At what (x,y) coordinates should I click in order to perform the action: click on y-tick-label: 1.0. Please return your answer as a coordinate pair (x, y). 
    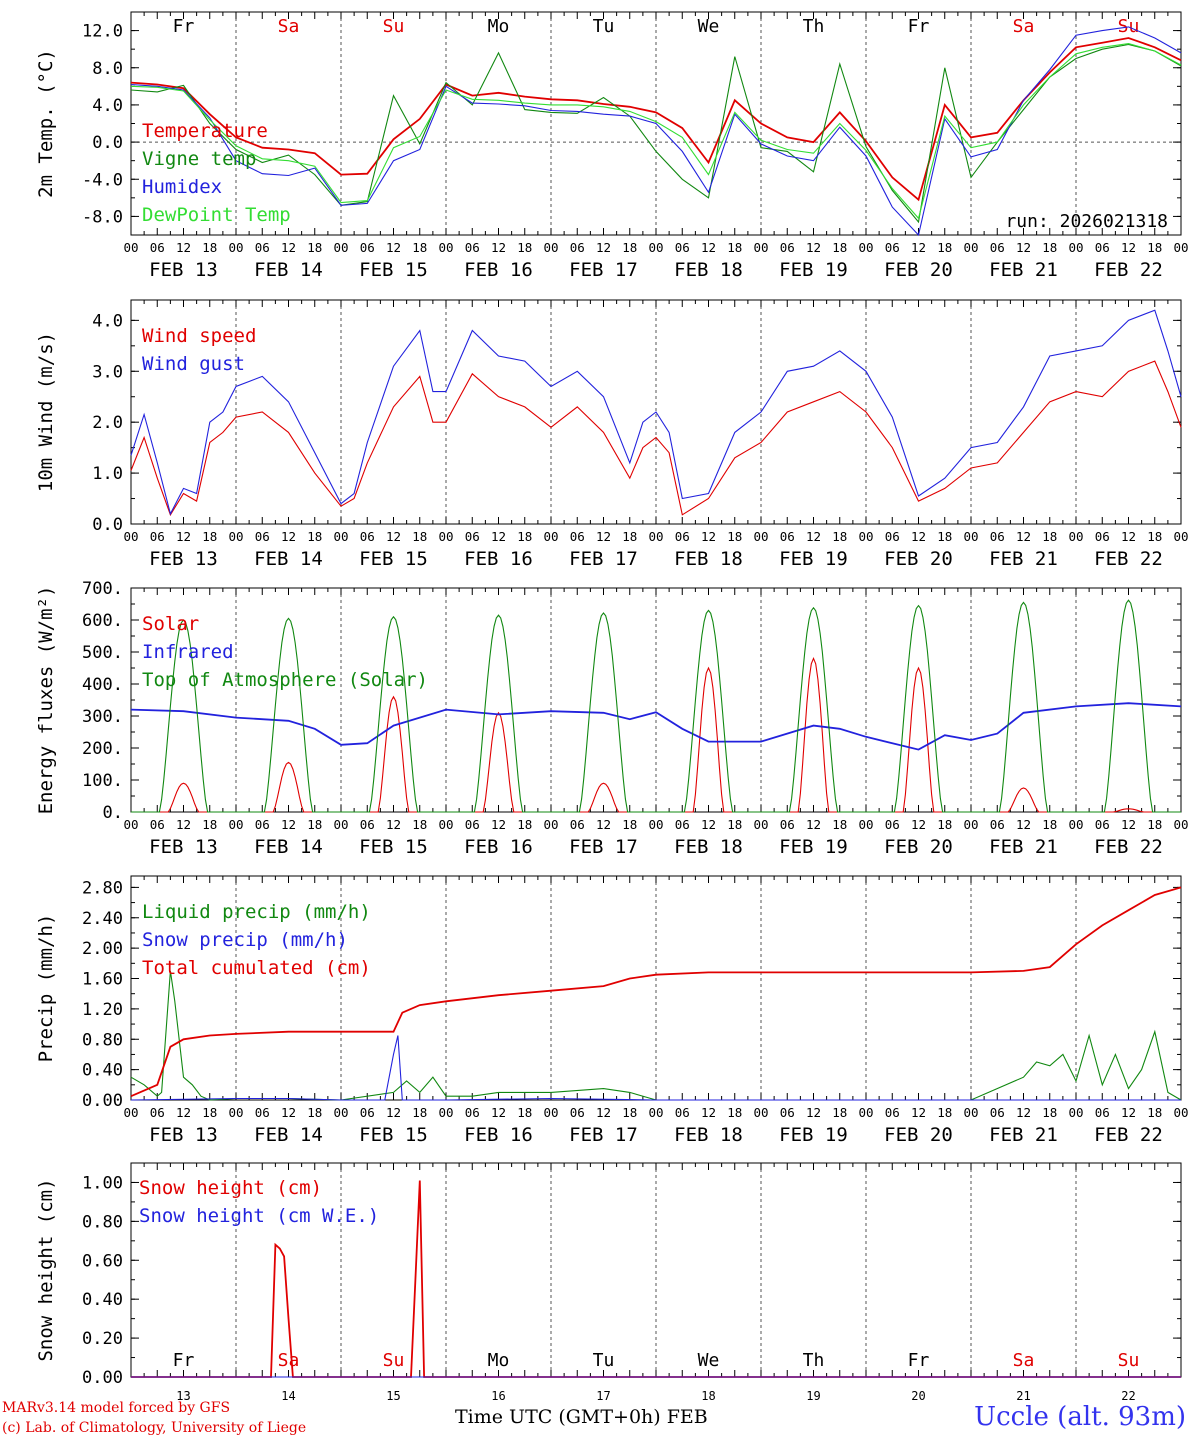
    Looking at the image, I should click on (107, 474).